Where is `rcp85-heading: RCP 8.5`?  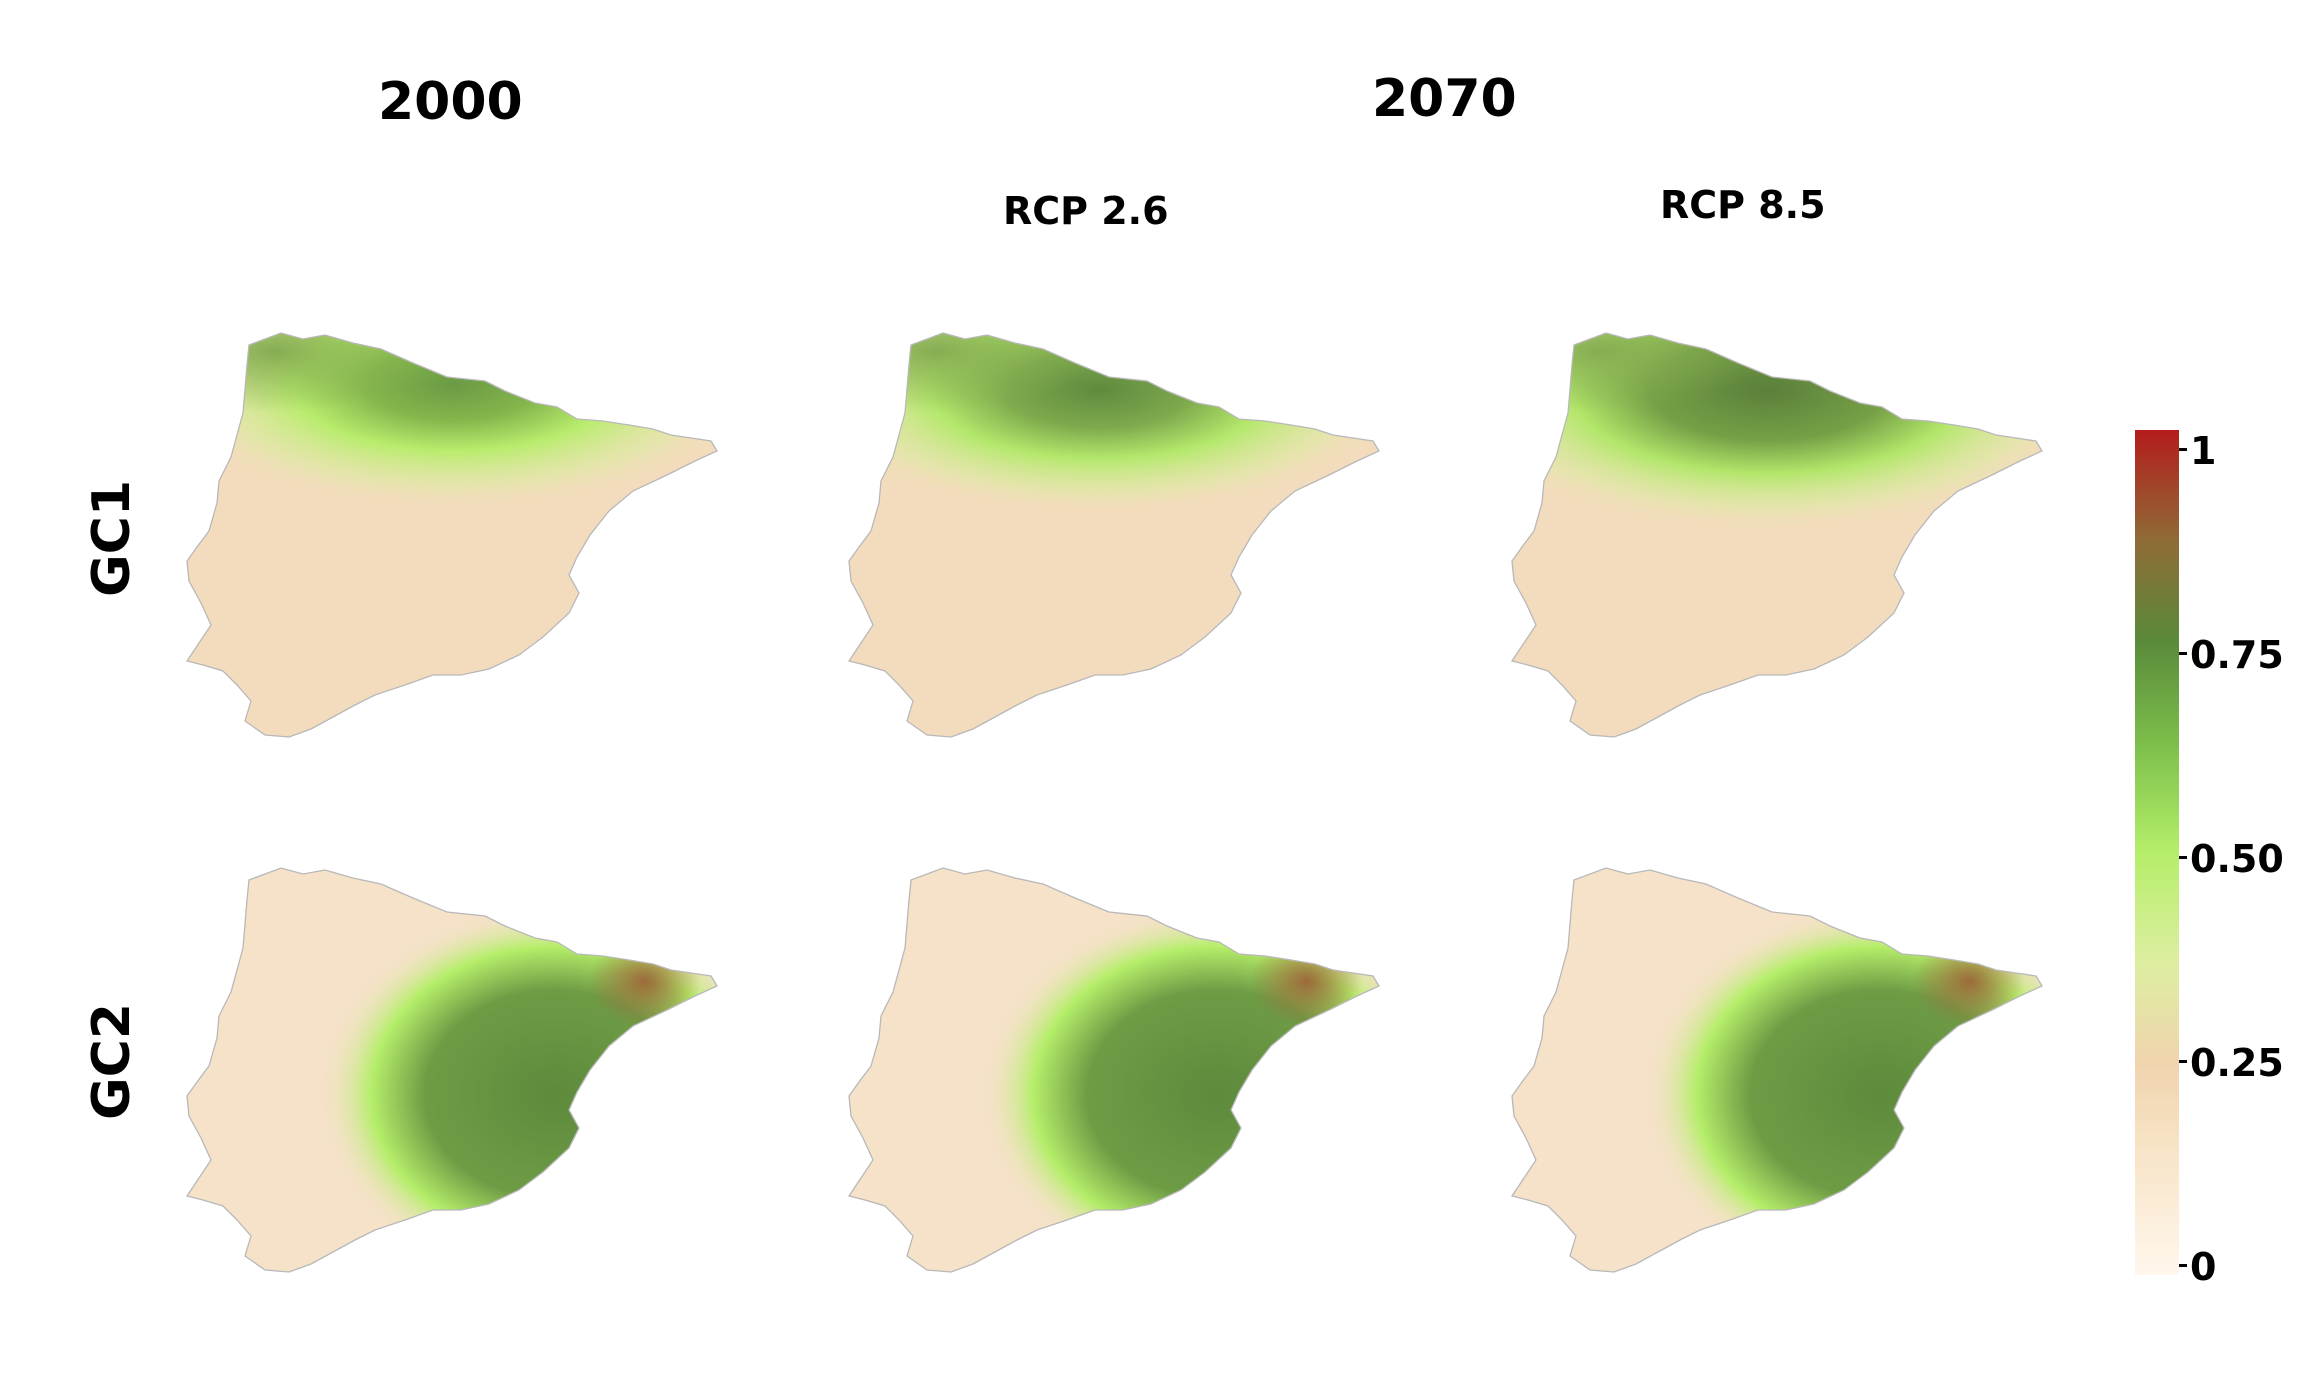 rcp85-heading: RCP 8.5 is located at coordinates (1743, 205).